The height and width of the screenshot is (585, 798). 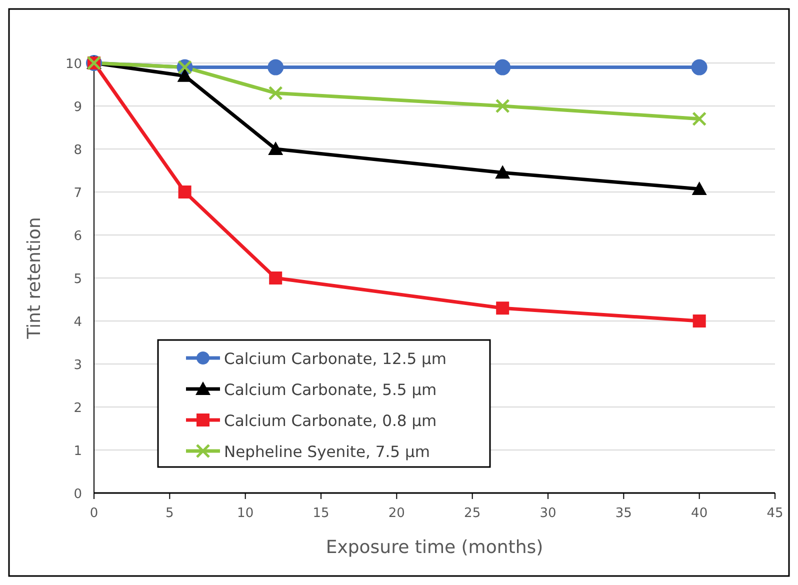 What do you see at coordinates (435, 547) in the screenshot?
I see `x-axis-title: Exposure time (months)` at bounding box center [435, 547].